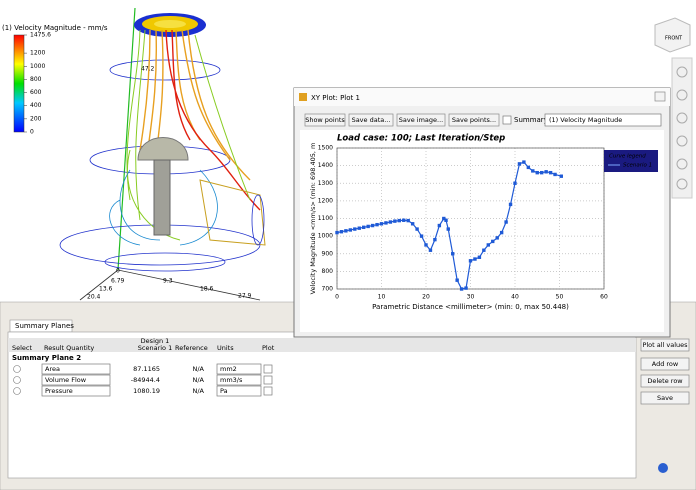  What do you see at coordinates (46, 358) in the screenshot?
I see `group-label: Summary Plane 2` at bounding box center [46, 358].